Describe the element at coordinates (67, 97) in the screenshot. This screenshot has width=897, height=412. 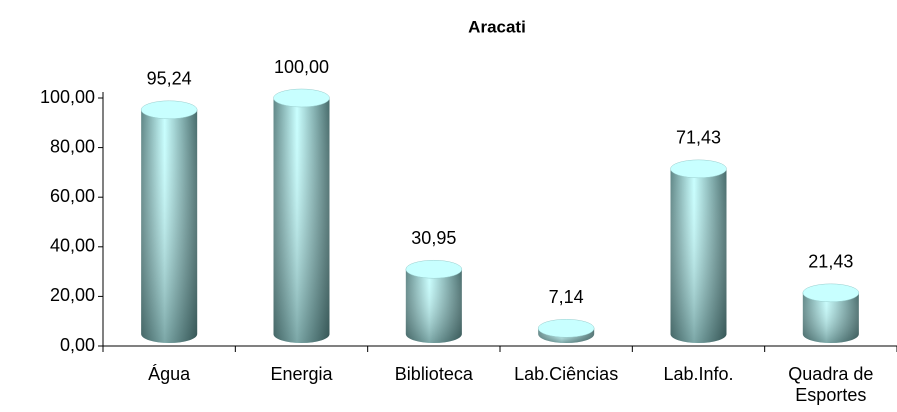
I see `y-tick-label: 100,00` at that location.